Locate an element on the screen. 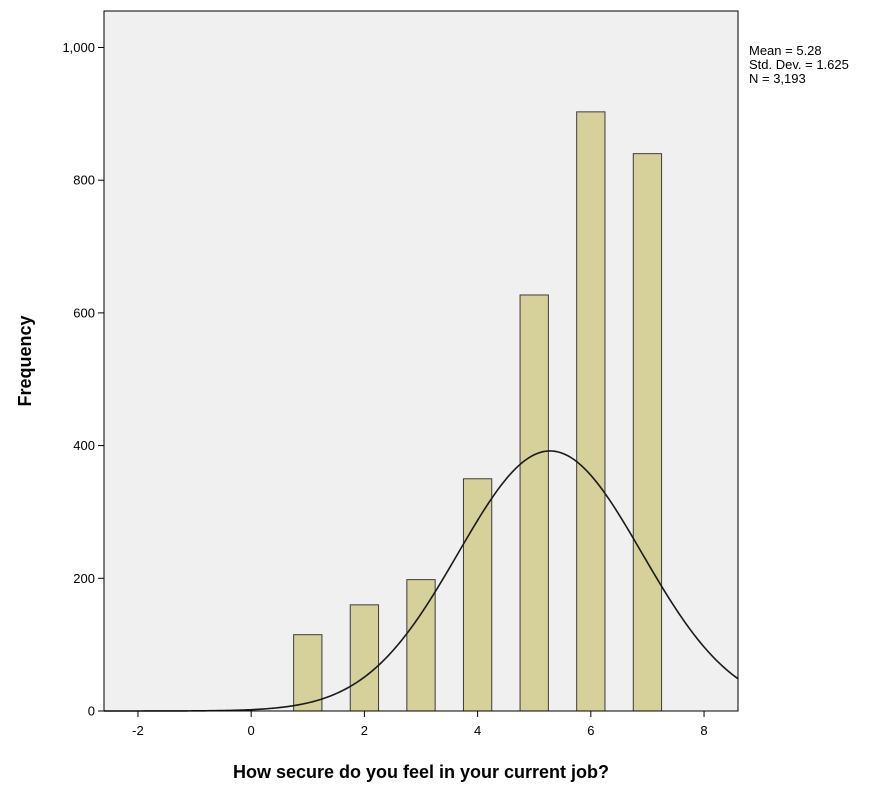 This screenshot has height=785, width=883. stats-std-dev: Std. Dev. = 1.625 is located at coordinates (799, 64).